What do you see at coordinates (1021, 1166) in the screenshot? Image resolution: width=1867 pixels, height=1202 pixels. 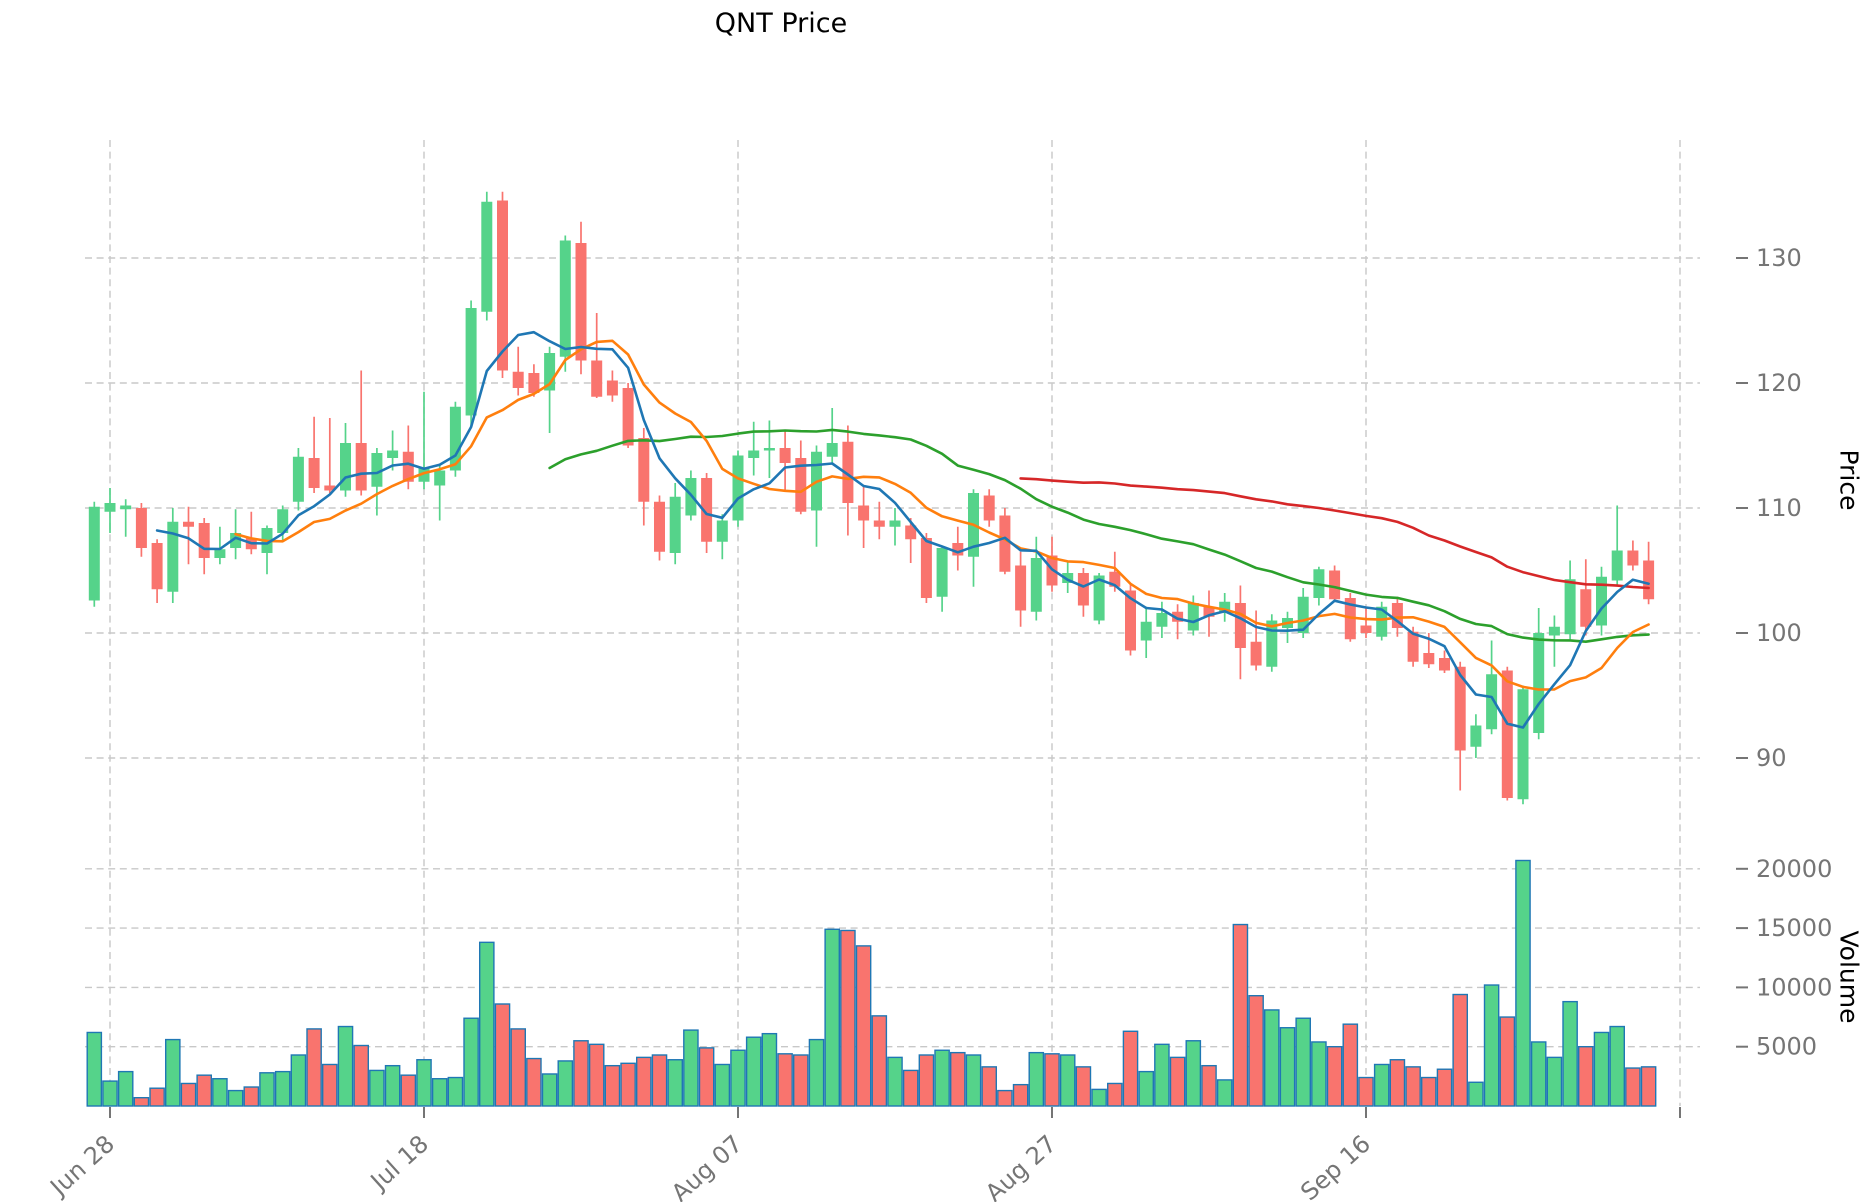 I see `x-tick-label: Aug 27` at bounding box center [1021, 1166].